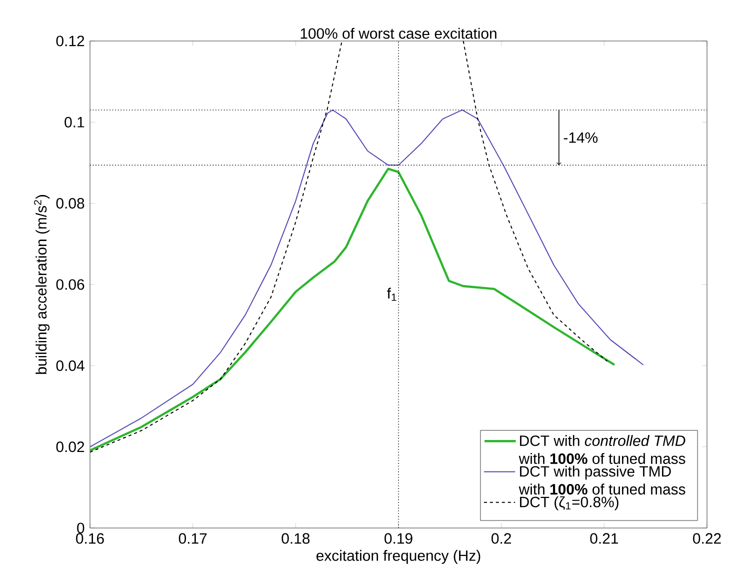 The width and height of the screenshot is (734, 587). Describe the element at coordinates (398, 538) in the screenshot. I see `x-tick-label: 0.19` at that location.